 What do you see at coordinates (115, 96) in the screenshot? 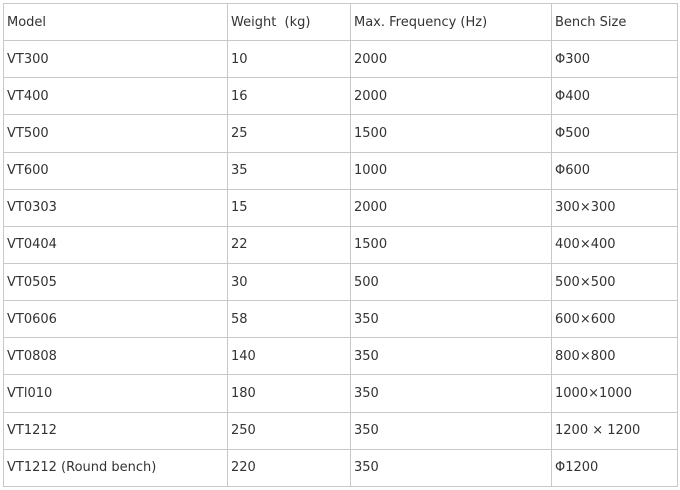
I see `model-cell: VT400` at bounding box center [115, 96].